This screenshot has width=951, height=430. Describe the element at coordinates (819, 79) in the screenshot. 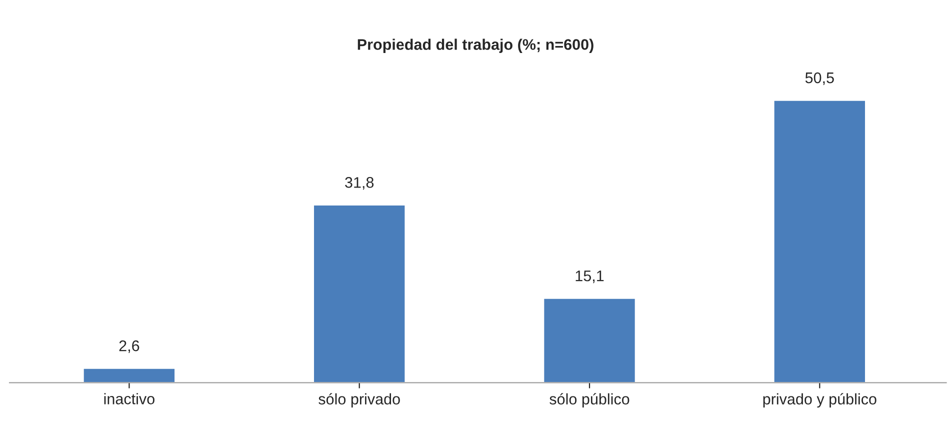

I see `data-label: 50,5` at that location.